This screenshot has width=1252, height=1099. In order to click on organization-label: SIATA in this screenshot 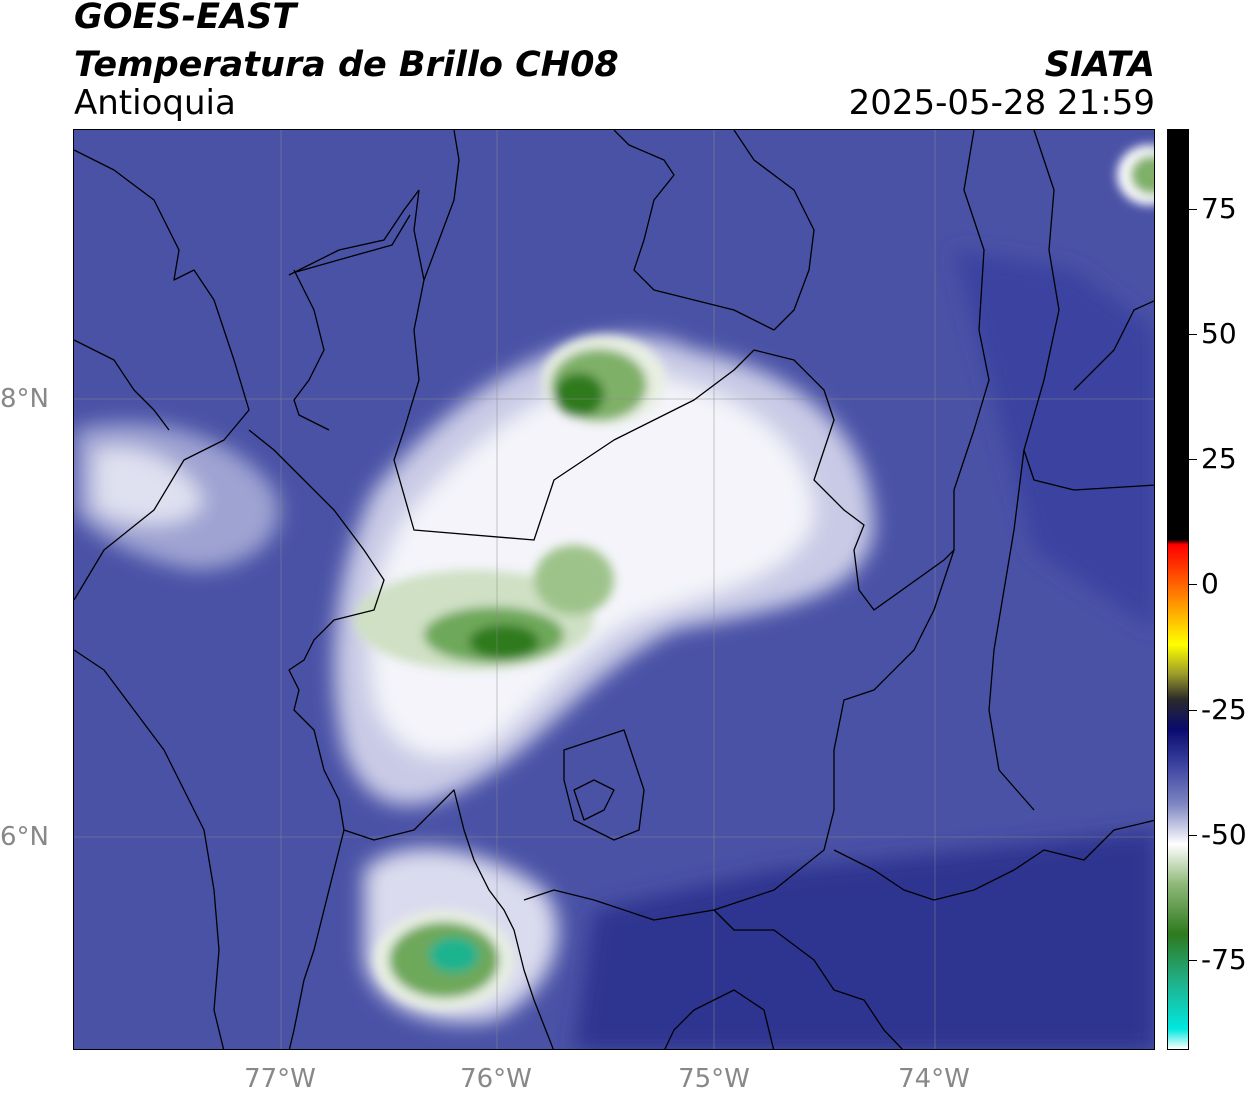, I will do `click(1099, 65)`.